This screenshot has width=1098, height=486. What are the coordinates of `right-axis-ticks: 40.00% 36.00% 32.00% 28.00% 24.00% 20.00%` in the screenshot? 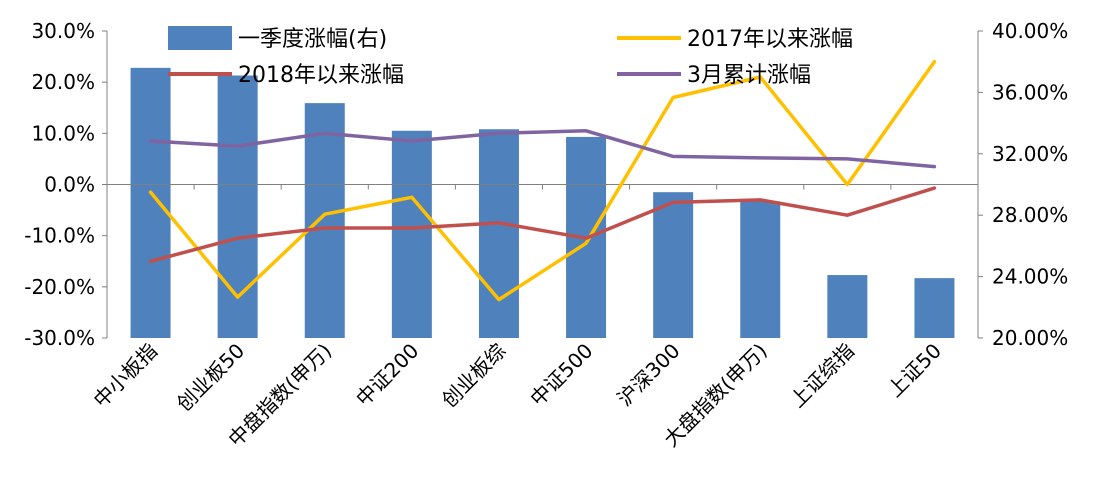 It's located at (1030, 184).